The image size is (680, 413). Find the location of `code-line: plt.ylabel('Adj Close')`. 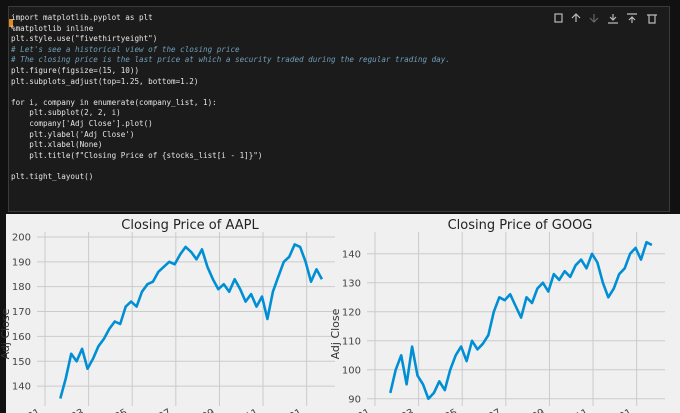

code-line: plt.ylabel('Adj Close') is located at coordinates (73, 134).